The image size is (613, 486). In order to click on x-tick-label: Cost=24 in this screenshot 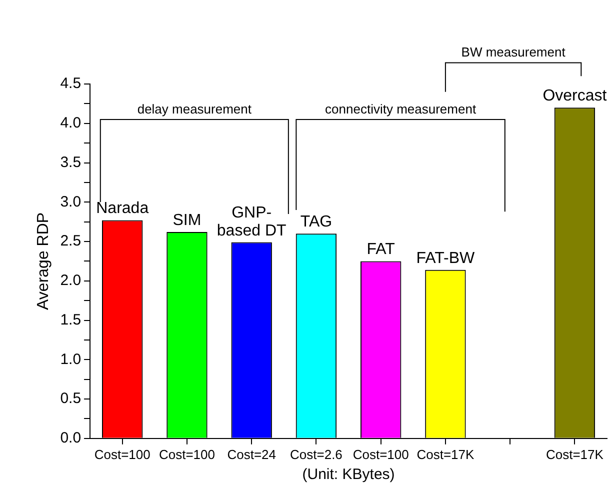, I will do `click(251, 454)`.